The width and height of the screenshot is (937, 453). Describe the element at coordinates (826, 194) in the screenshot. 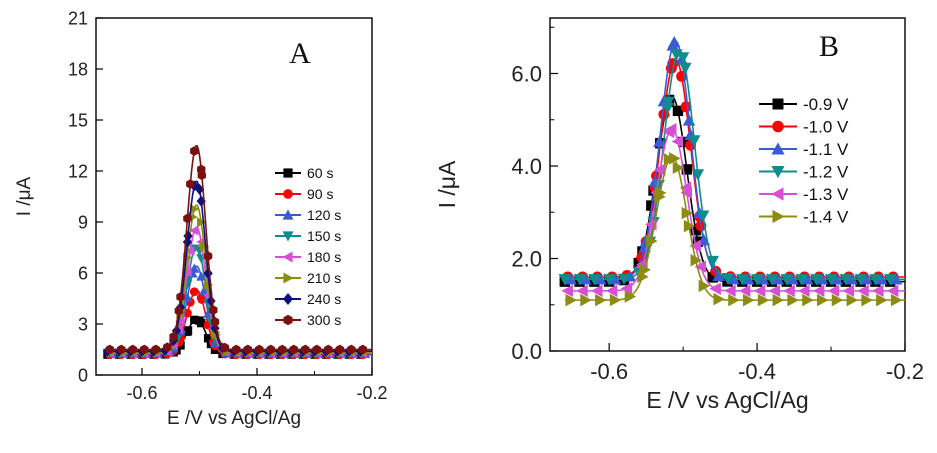

I see `legend-label: -1.3 V` at that location.